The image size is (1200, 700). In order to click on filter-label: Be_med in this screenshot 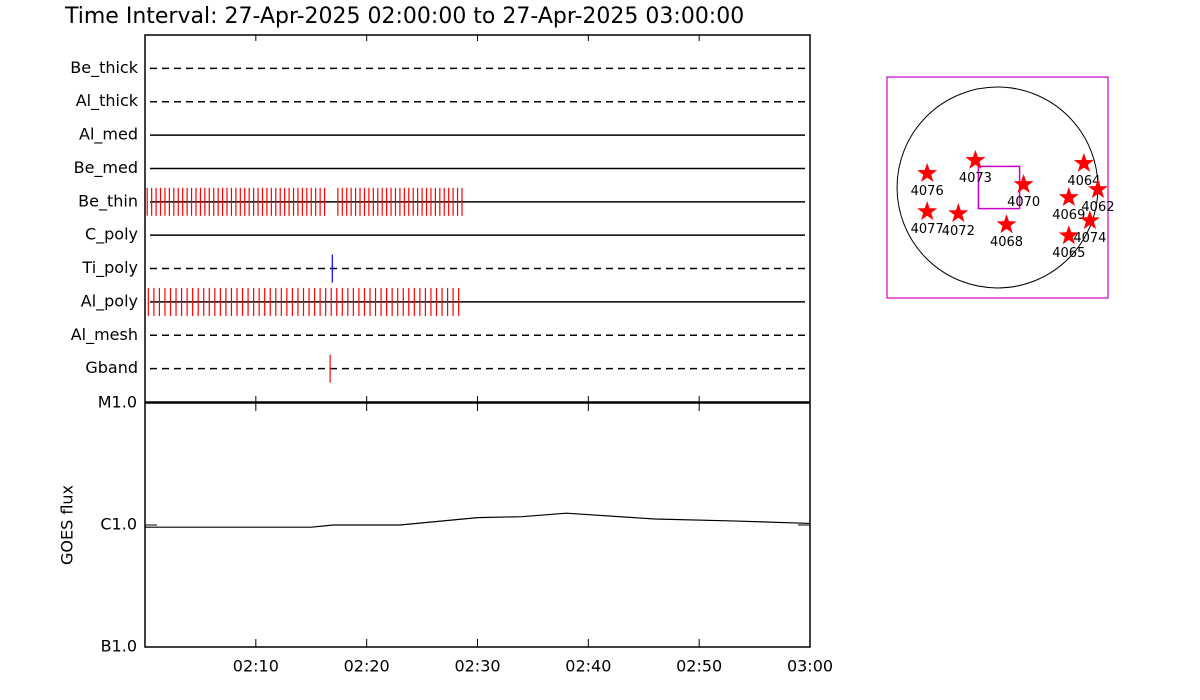, I will do `click(106, 168)`.